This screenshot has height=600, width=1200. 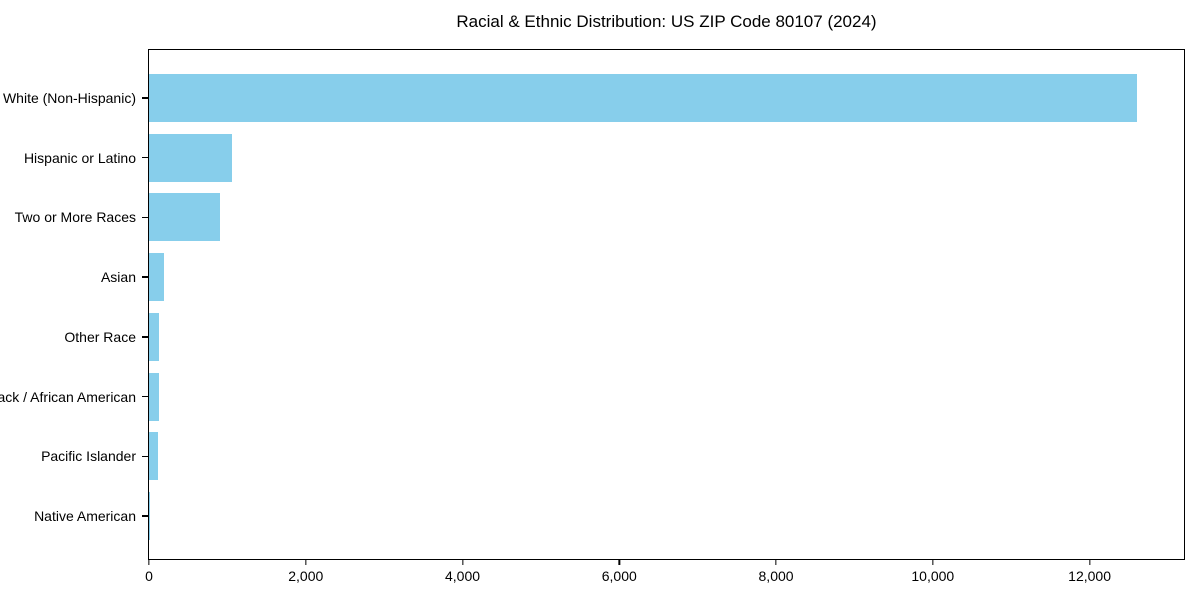 What do you see at coordinates (88, 456) in the screenshot?
I see `category-label: Pacific Islander` at bounding box center [88, 456].